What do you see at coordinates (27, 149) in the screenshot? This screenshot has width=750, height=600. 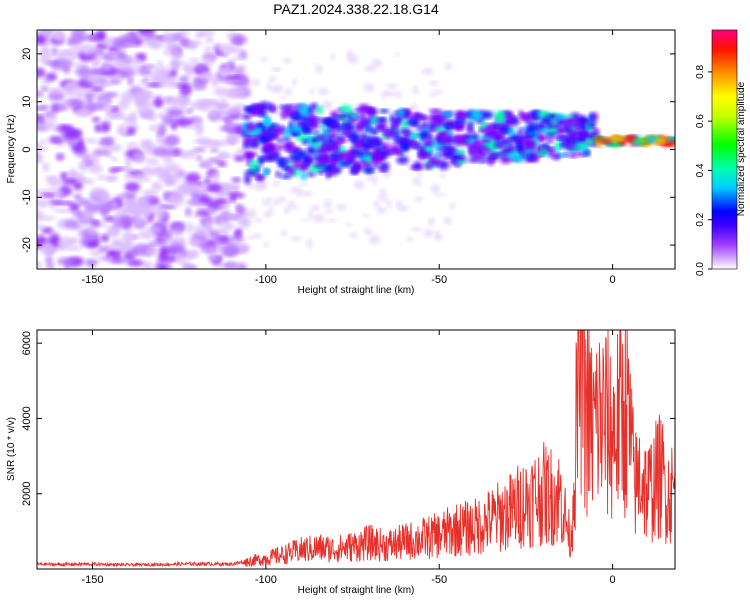 I see `spectrogram-y-tick-label: 0` at bounding box center [27, 149].